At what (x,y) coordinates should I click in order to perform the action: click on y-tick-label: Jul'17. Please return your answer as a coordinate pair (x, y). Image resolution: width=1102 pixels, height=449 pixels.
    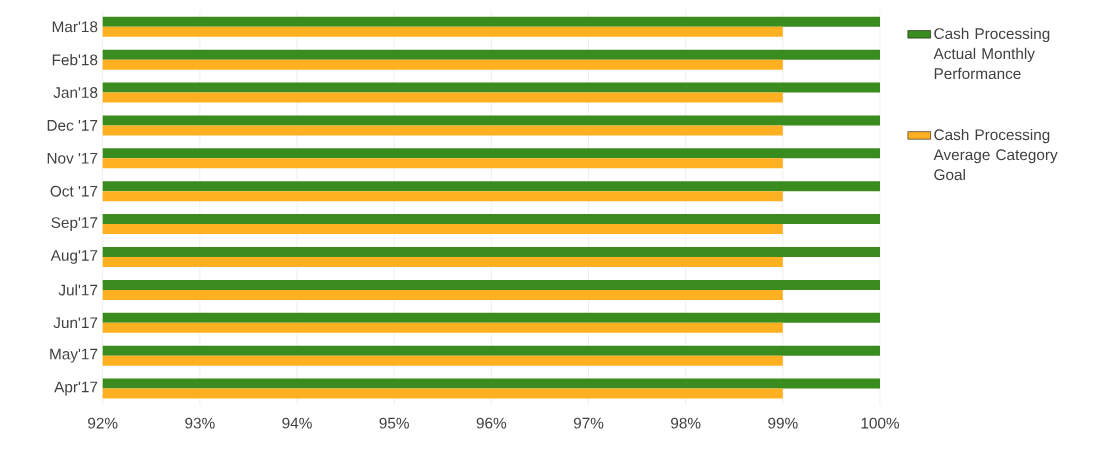
    Looking at the image, I should click on (78, 290).